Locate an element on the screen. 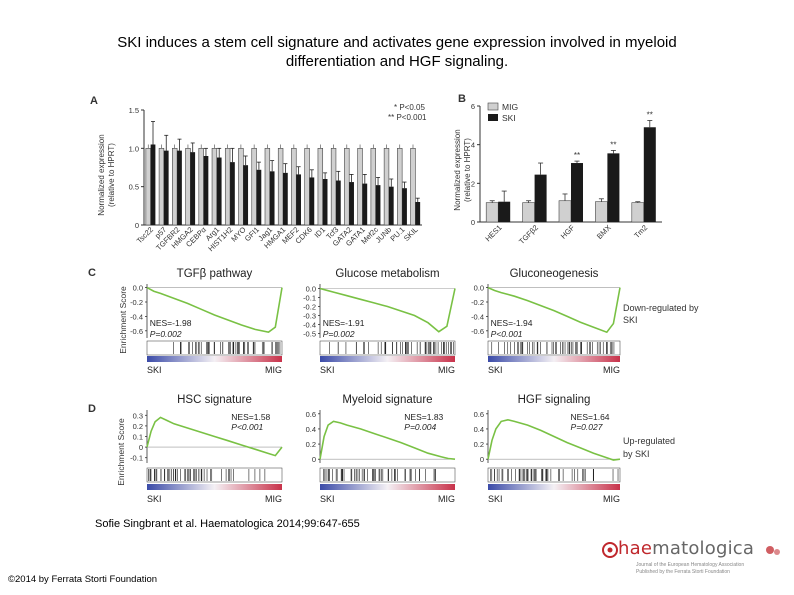  panel-a-label: A is located at coordinates (94, 101).